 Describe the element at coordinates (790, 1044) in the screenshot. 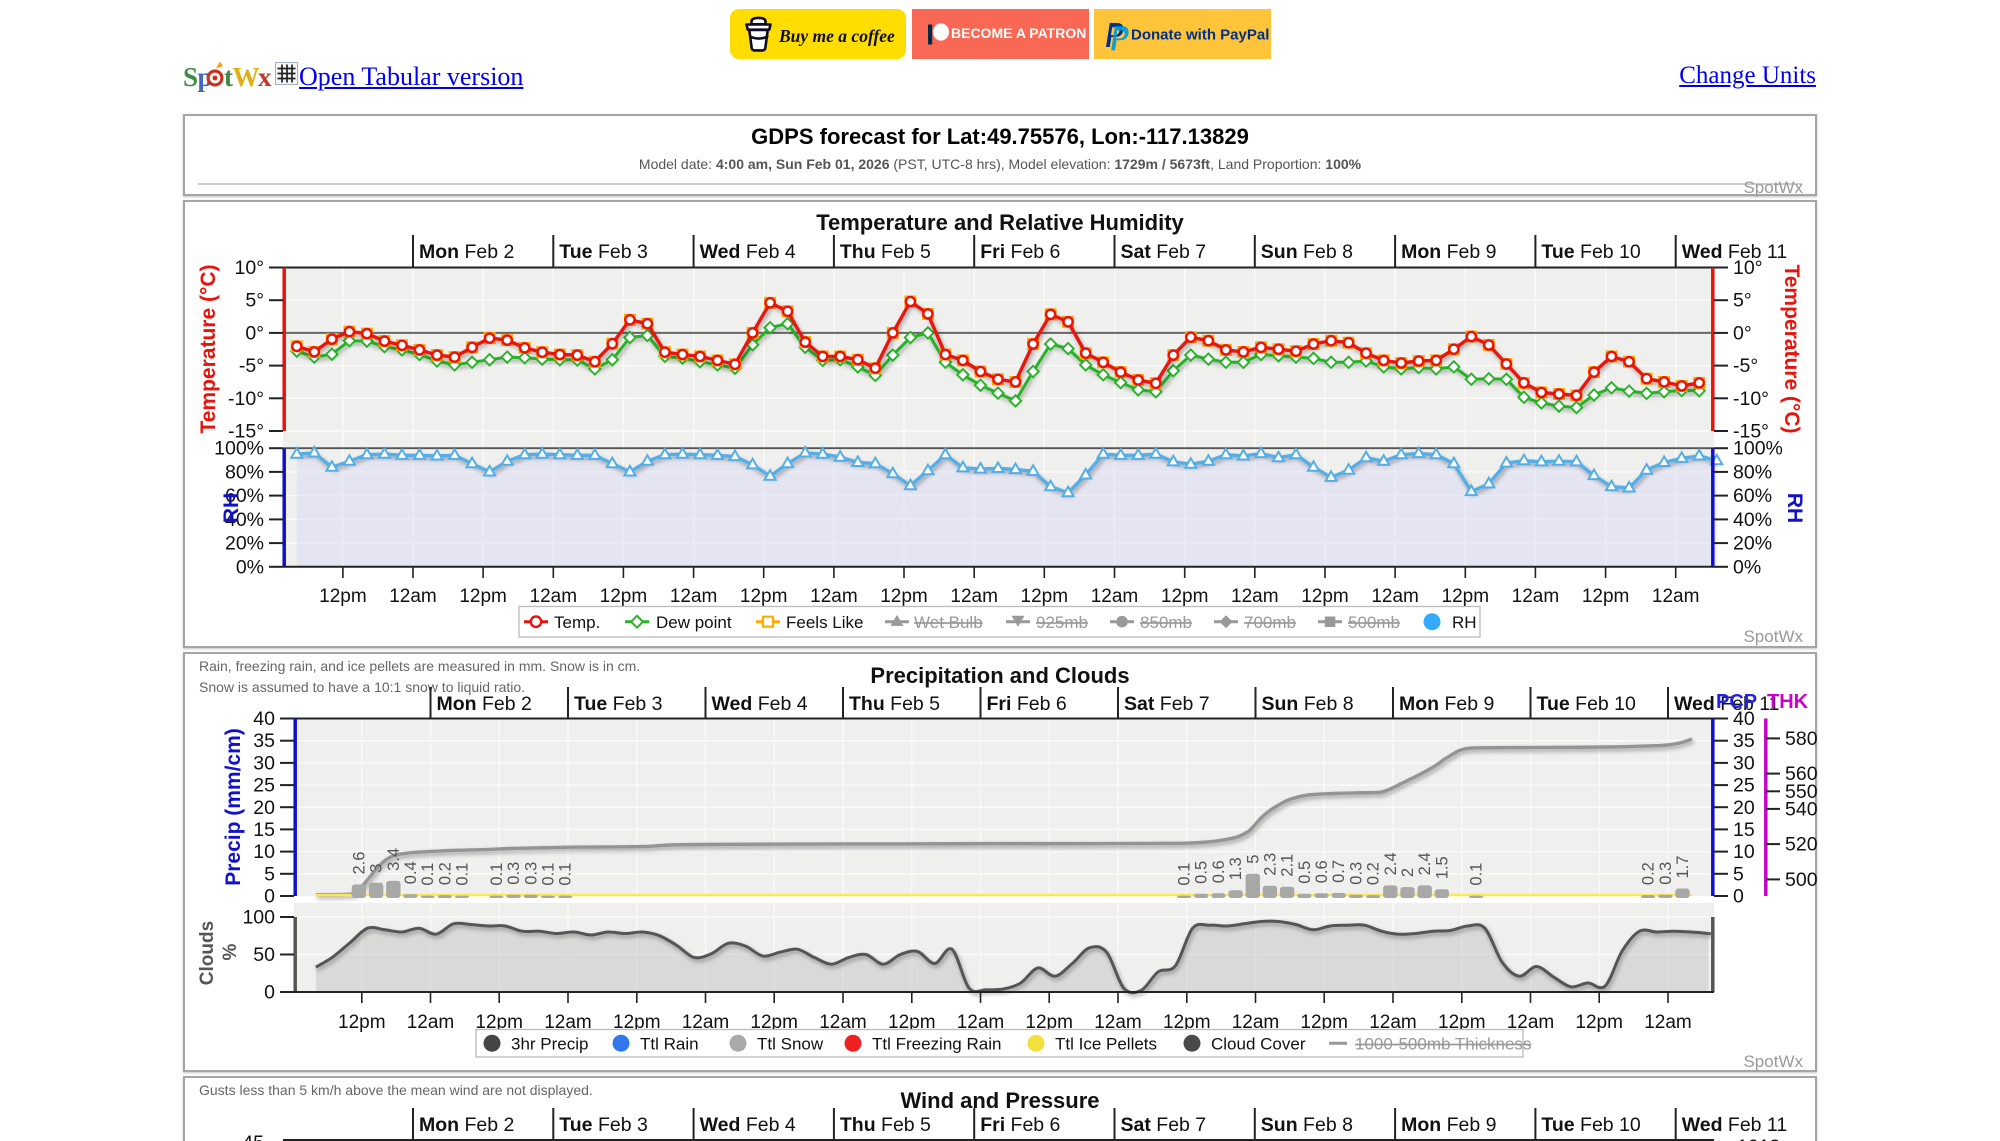

I see `svg-text: Ttl Snow` at that location.